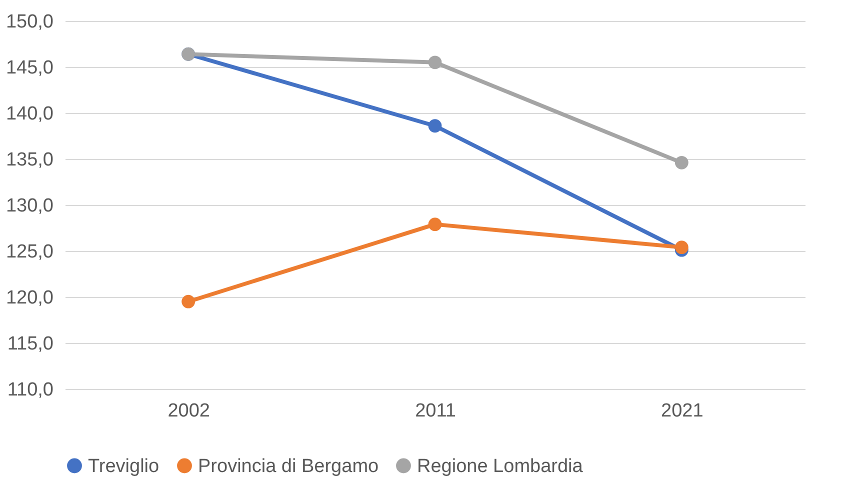  What do you see at coordinates (30, 160) in the screenshot?
I see `y-tick-label: 135,0` at bounding box center [30, 160].